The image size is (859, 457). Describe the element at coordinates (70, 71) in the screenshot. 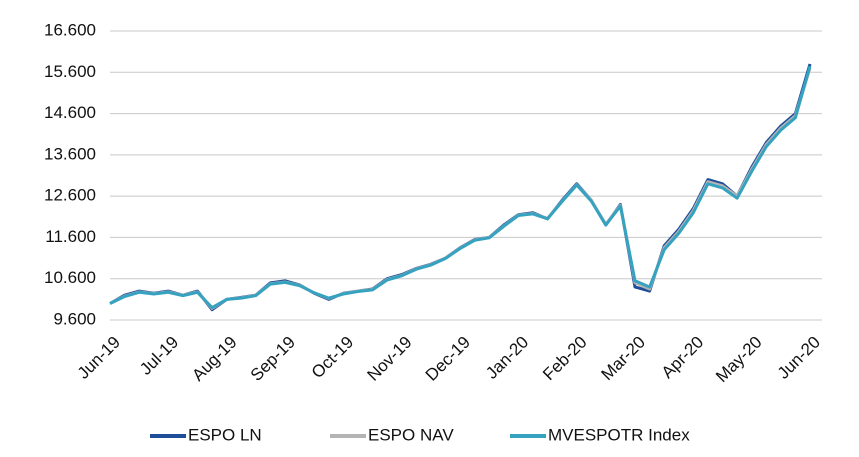

I see `y-tick-label: 15.600` at that location.